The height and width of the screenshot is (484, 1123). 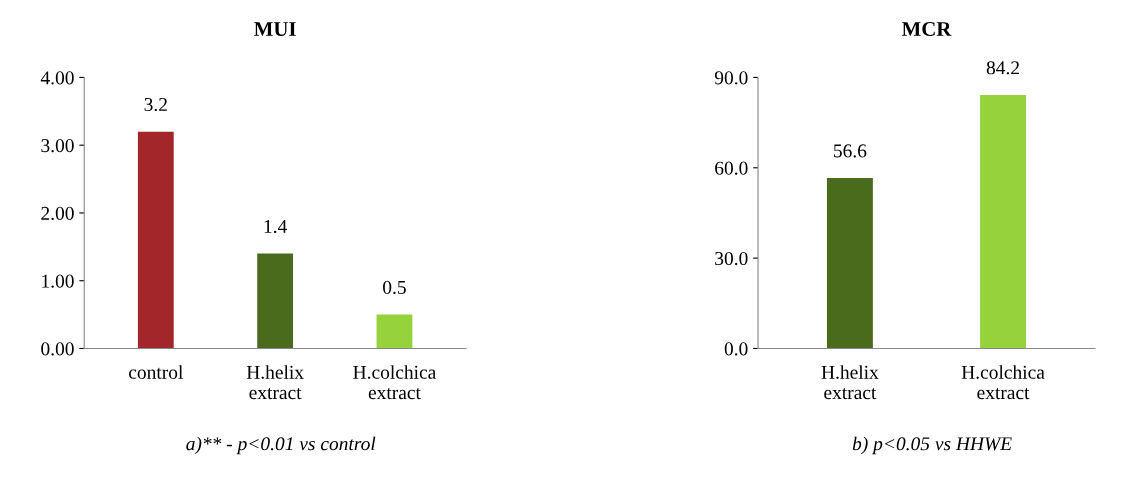 I want to click on y-tick-label: 90.0, so click(x=731, y=78).